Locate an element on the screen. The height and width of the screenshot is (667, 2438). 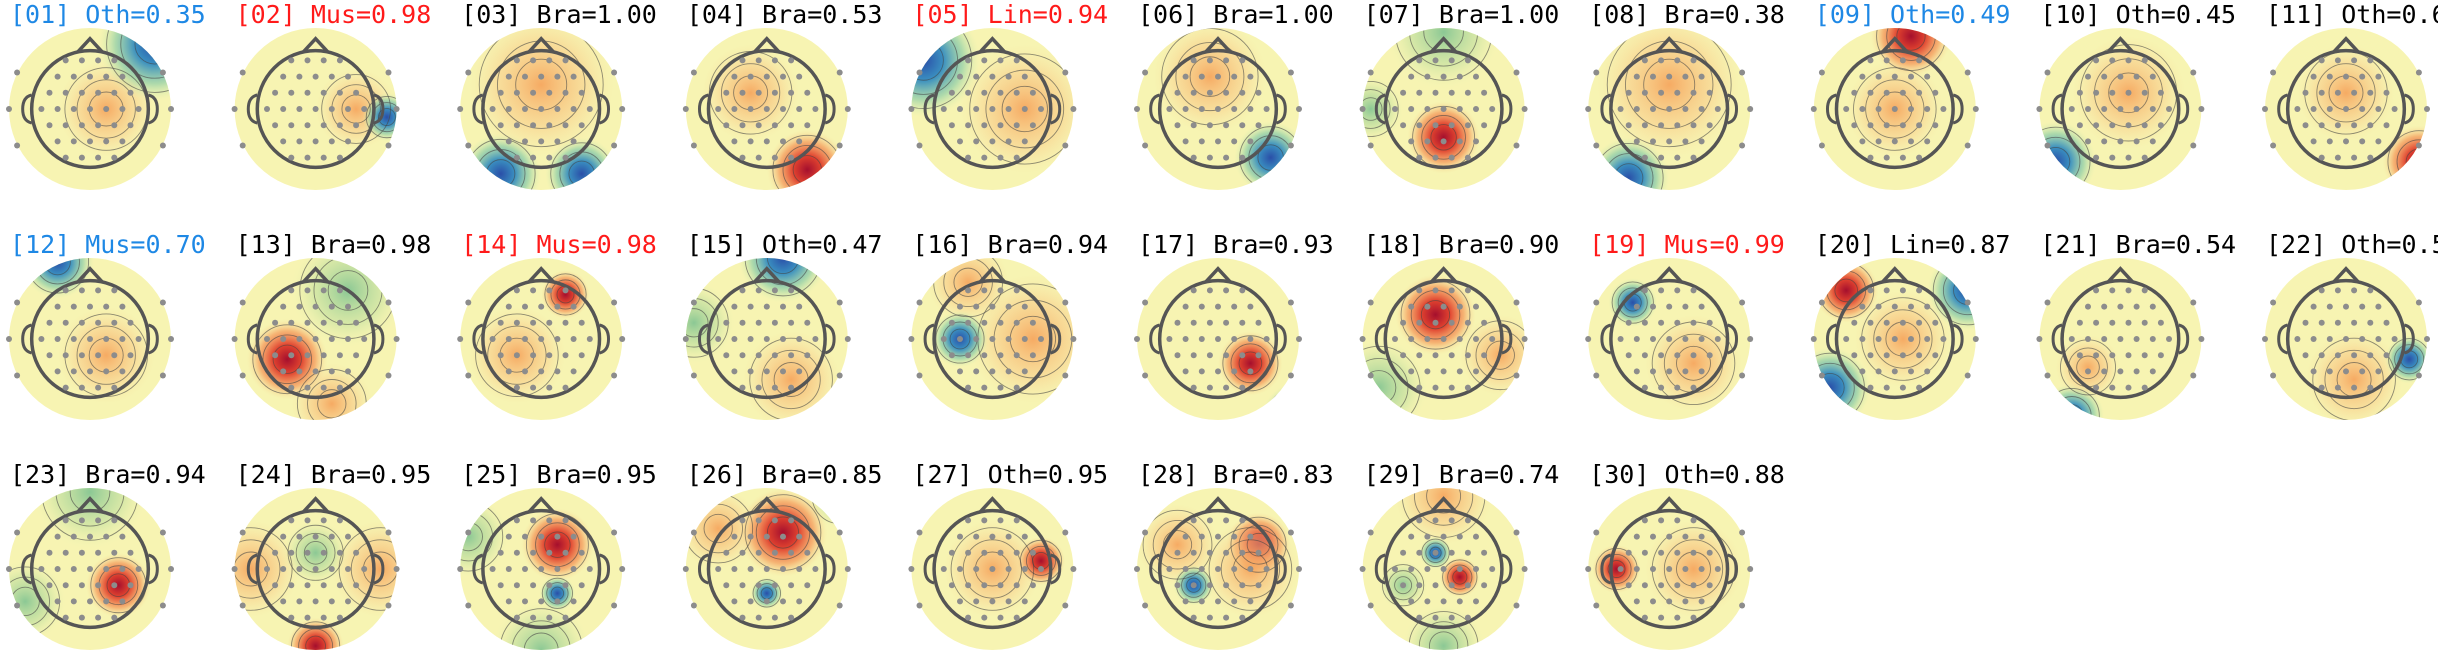
component: [18] Bra=0.90 is located at coordinates (1459, 325).